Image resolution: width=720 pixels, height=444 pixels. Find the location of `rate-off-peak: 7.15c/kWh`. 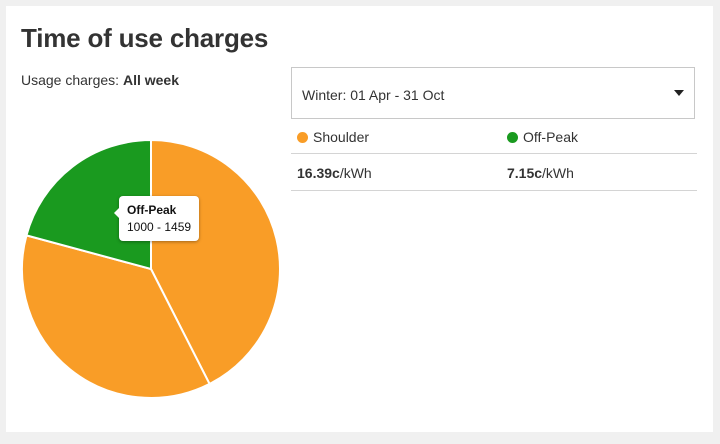

rate-off-peak: 7.15c/kWh is located at coordinates (540, 173).